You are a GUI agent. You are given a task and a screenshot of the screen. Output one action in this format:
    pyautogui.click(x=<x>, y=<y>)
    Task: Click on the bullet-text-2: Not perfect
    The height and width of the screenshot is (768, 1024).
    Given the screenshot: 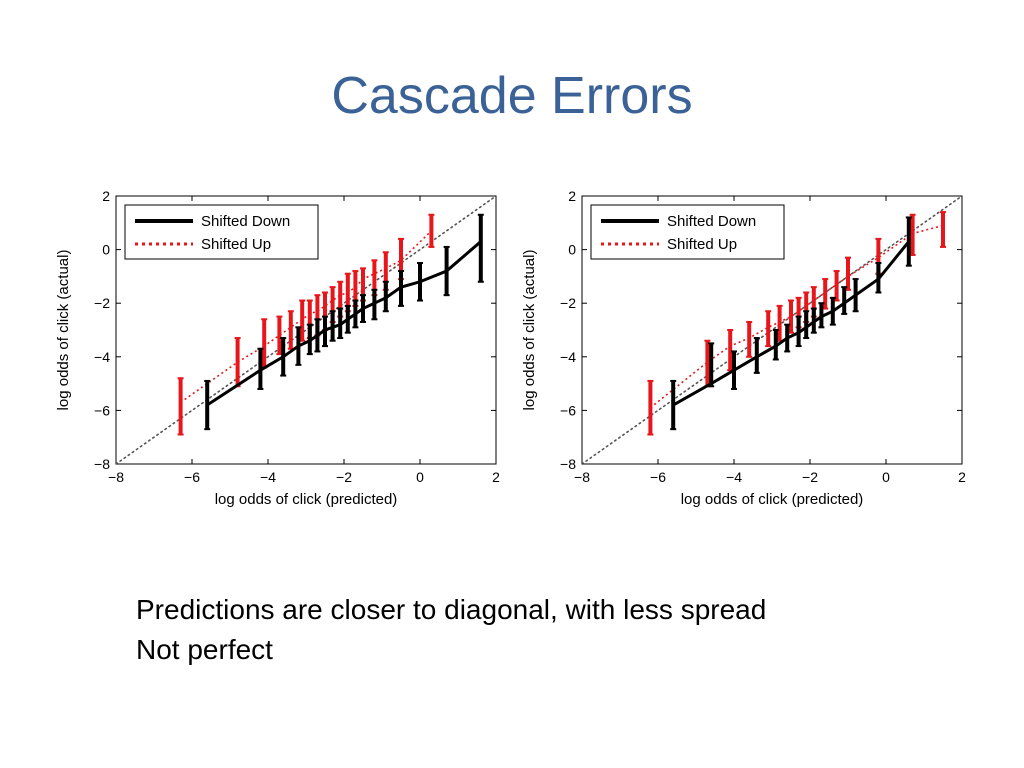 What is the action you would take?
    pyautogui.click(x=204, y=649)
    